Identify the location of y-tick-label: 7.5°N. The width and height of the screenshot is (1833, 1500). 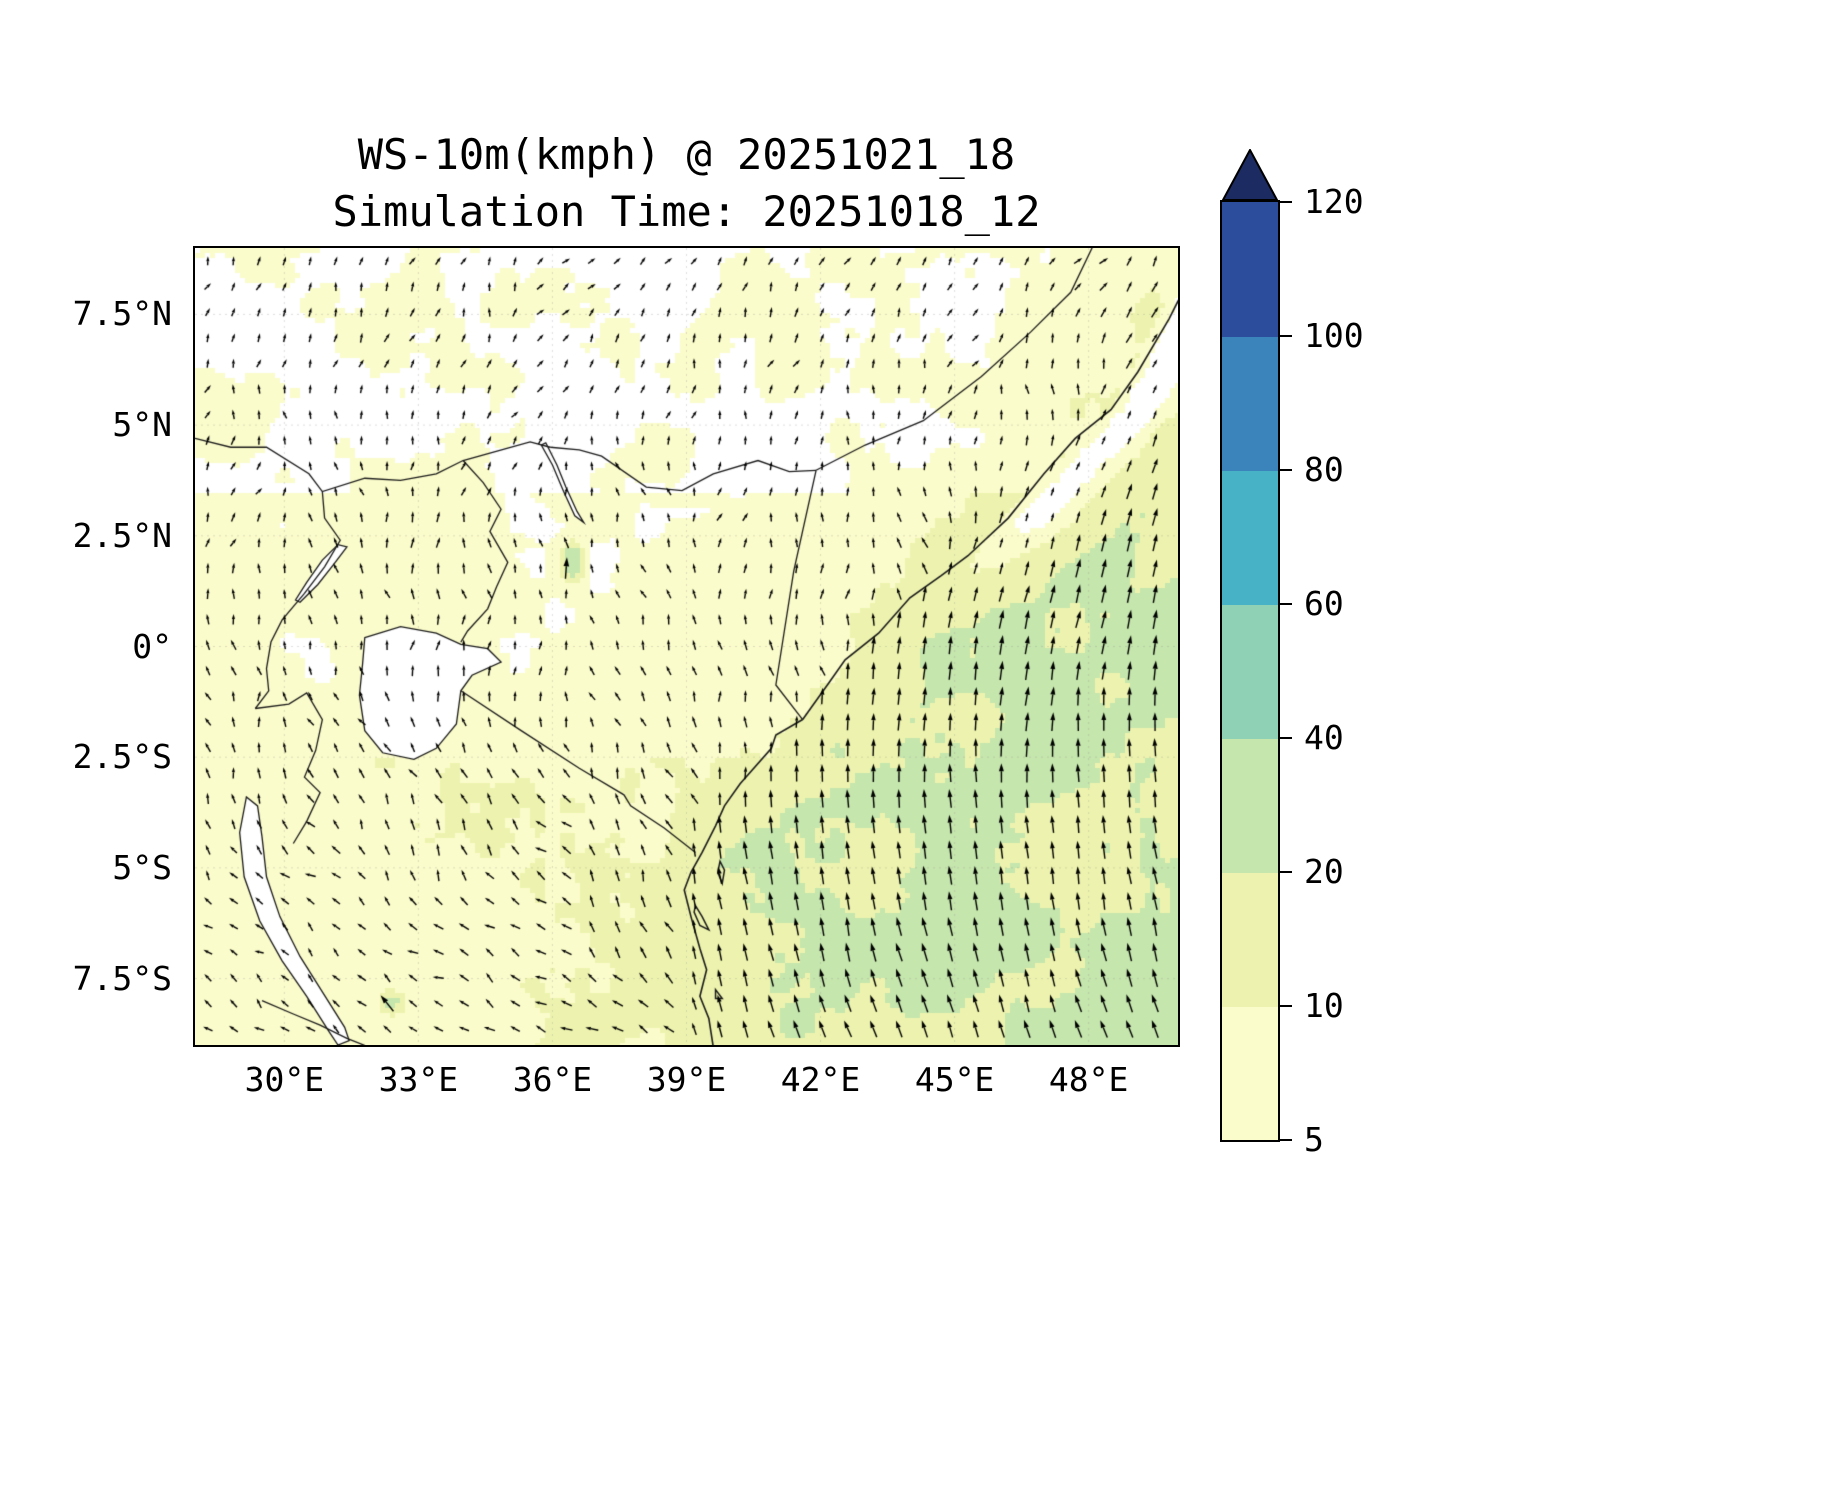
(122, 314).